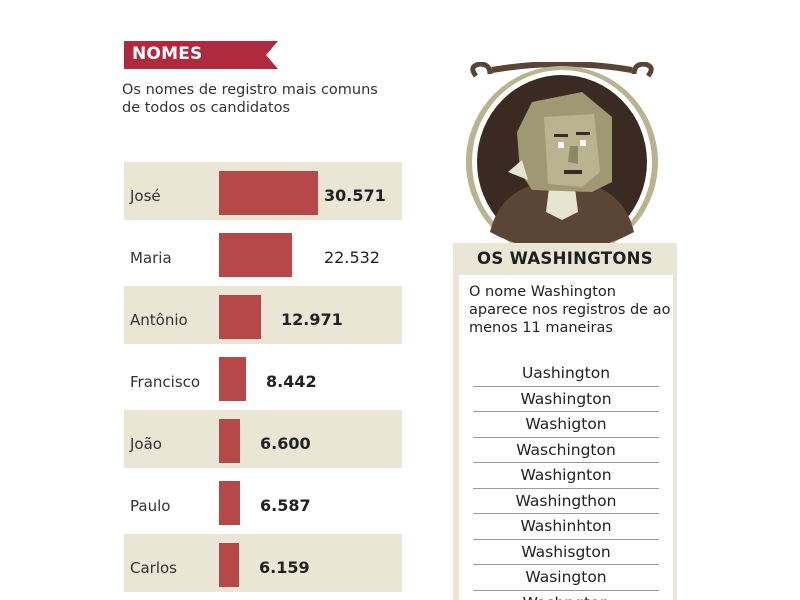  What do you see at coordinates (150, 506) in the screenshot?
I see `category-label: Paulo` at bounding box center [150, 506].